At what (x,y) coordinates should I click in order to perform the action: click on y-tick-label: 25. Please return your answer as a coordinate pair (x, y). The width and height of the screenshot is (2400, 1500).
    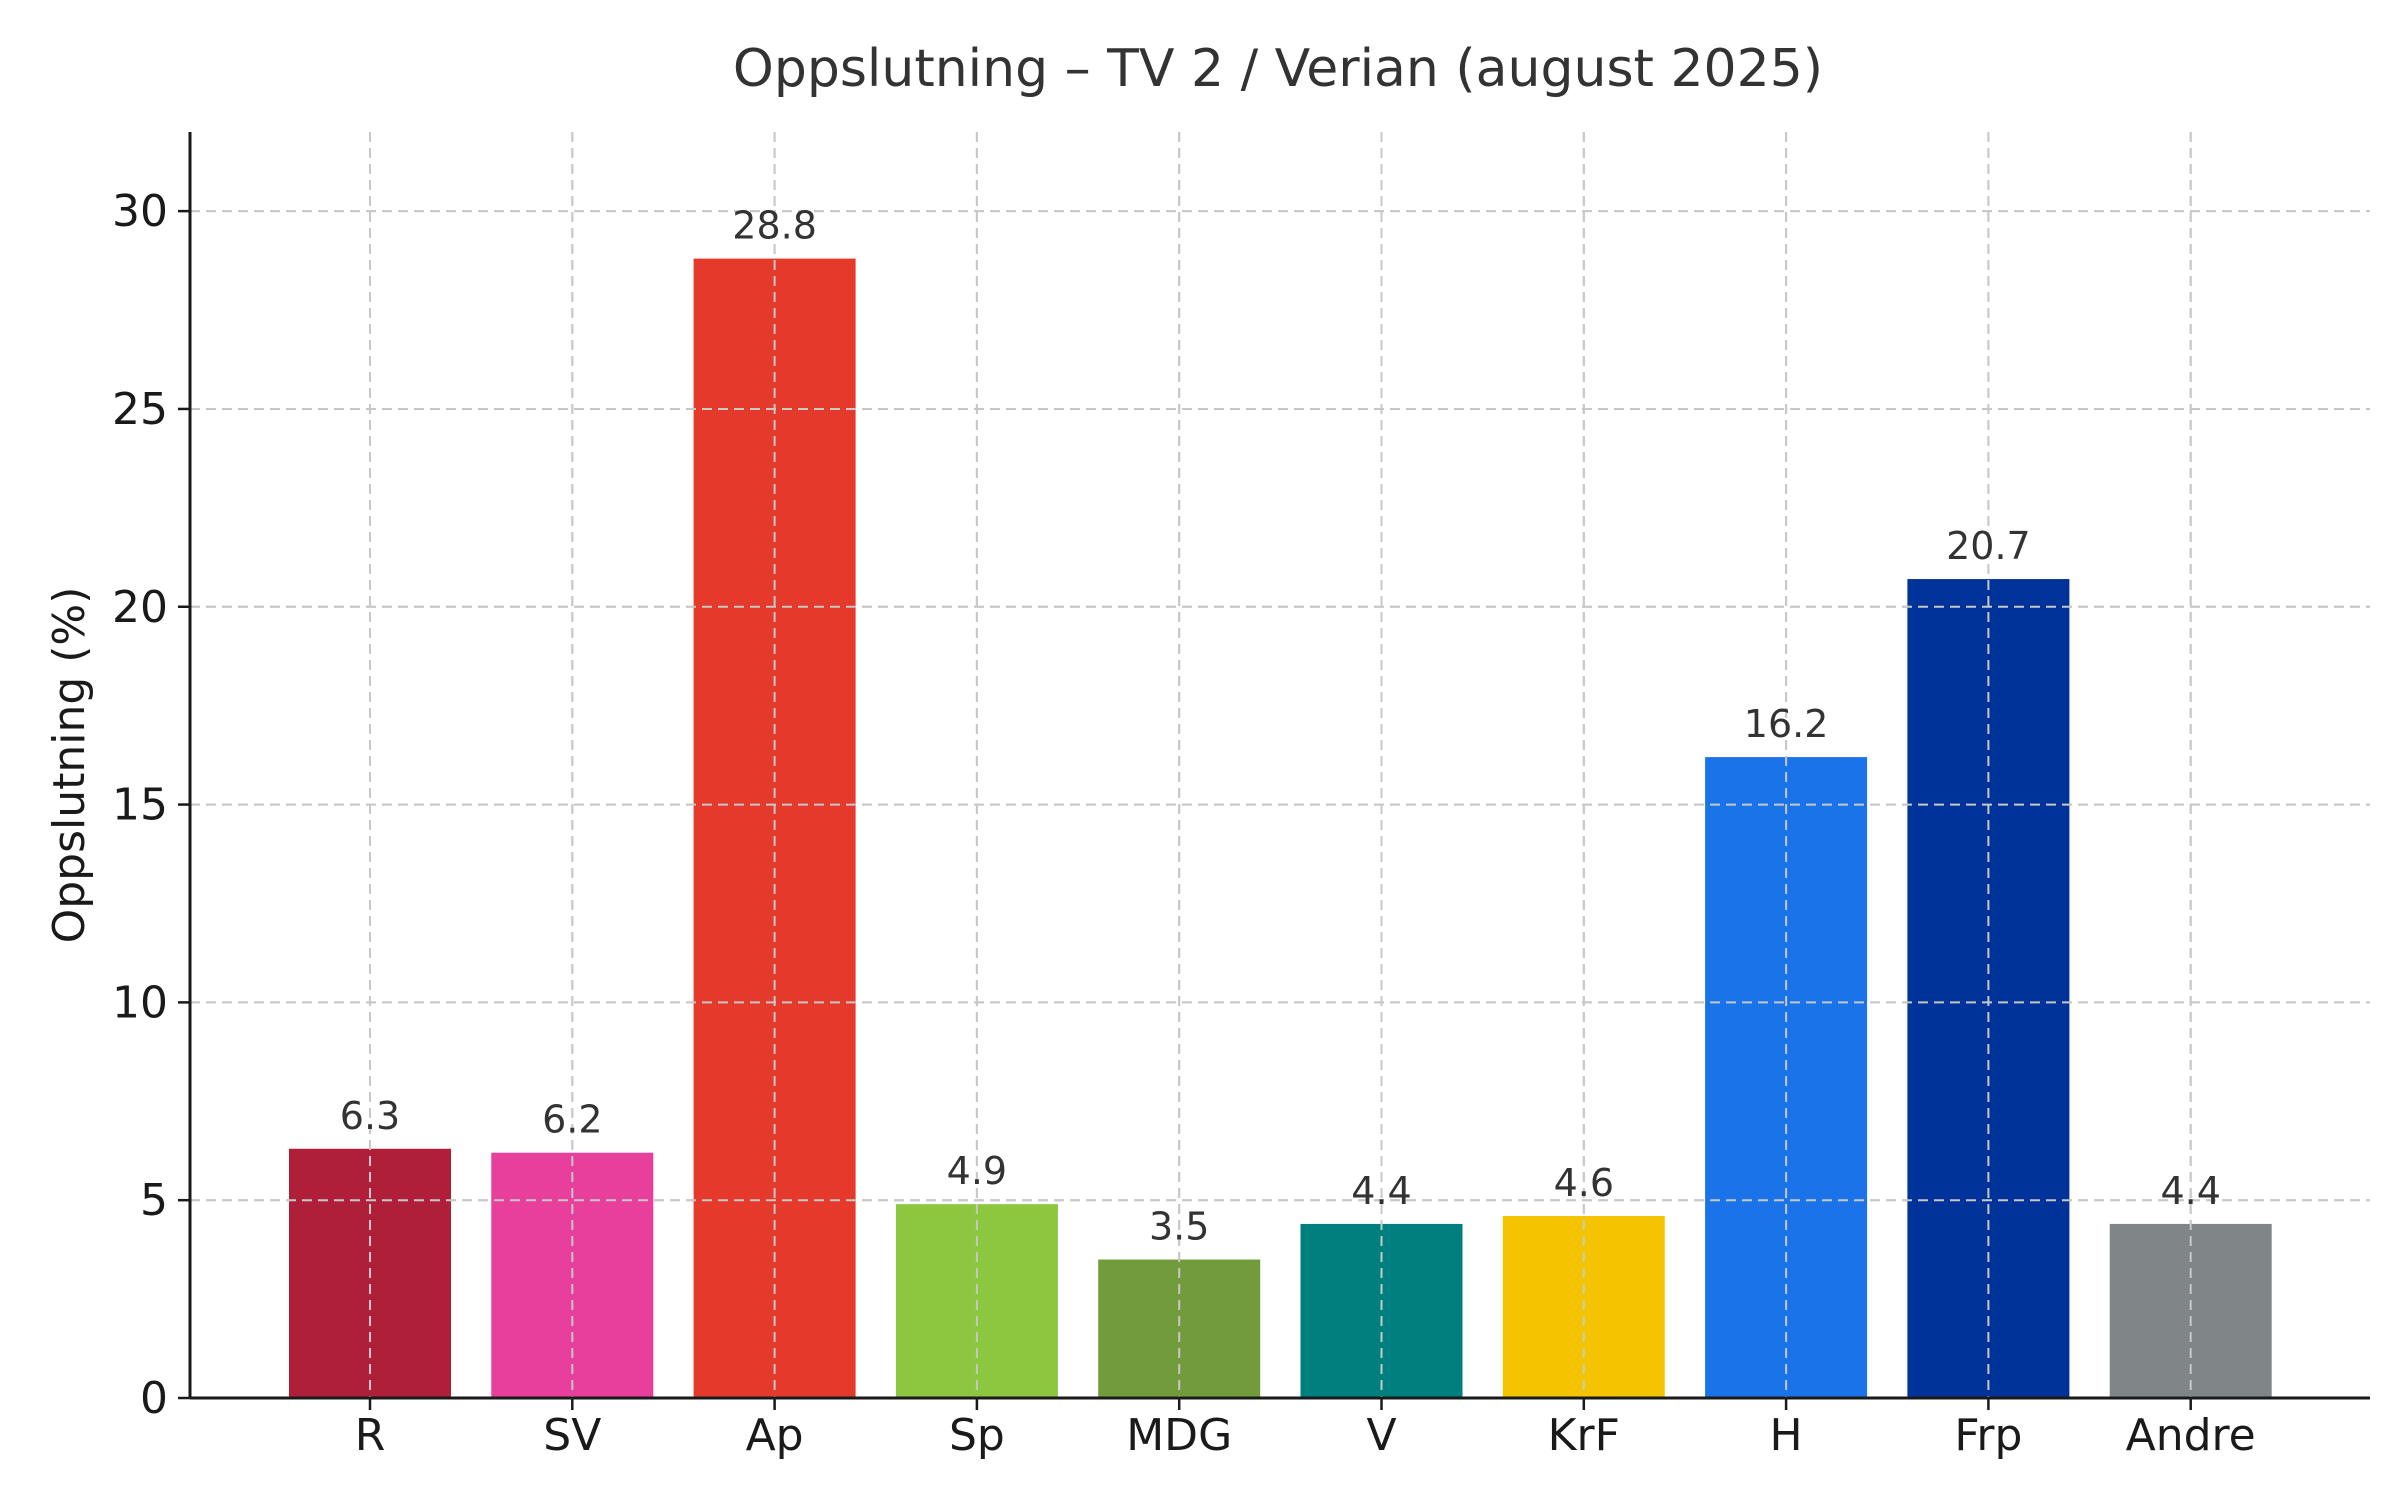
    Looking at the image, I should click on (140, 409).